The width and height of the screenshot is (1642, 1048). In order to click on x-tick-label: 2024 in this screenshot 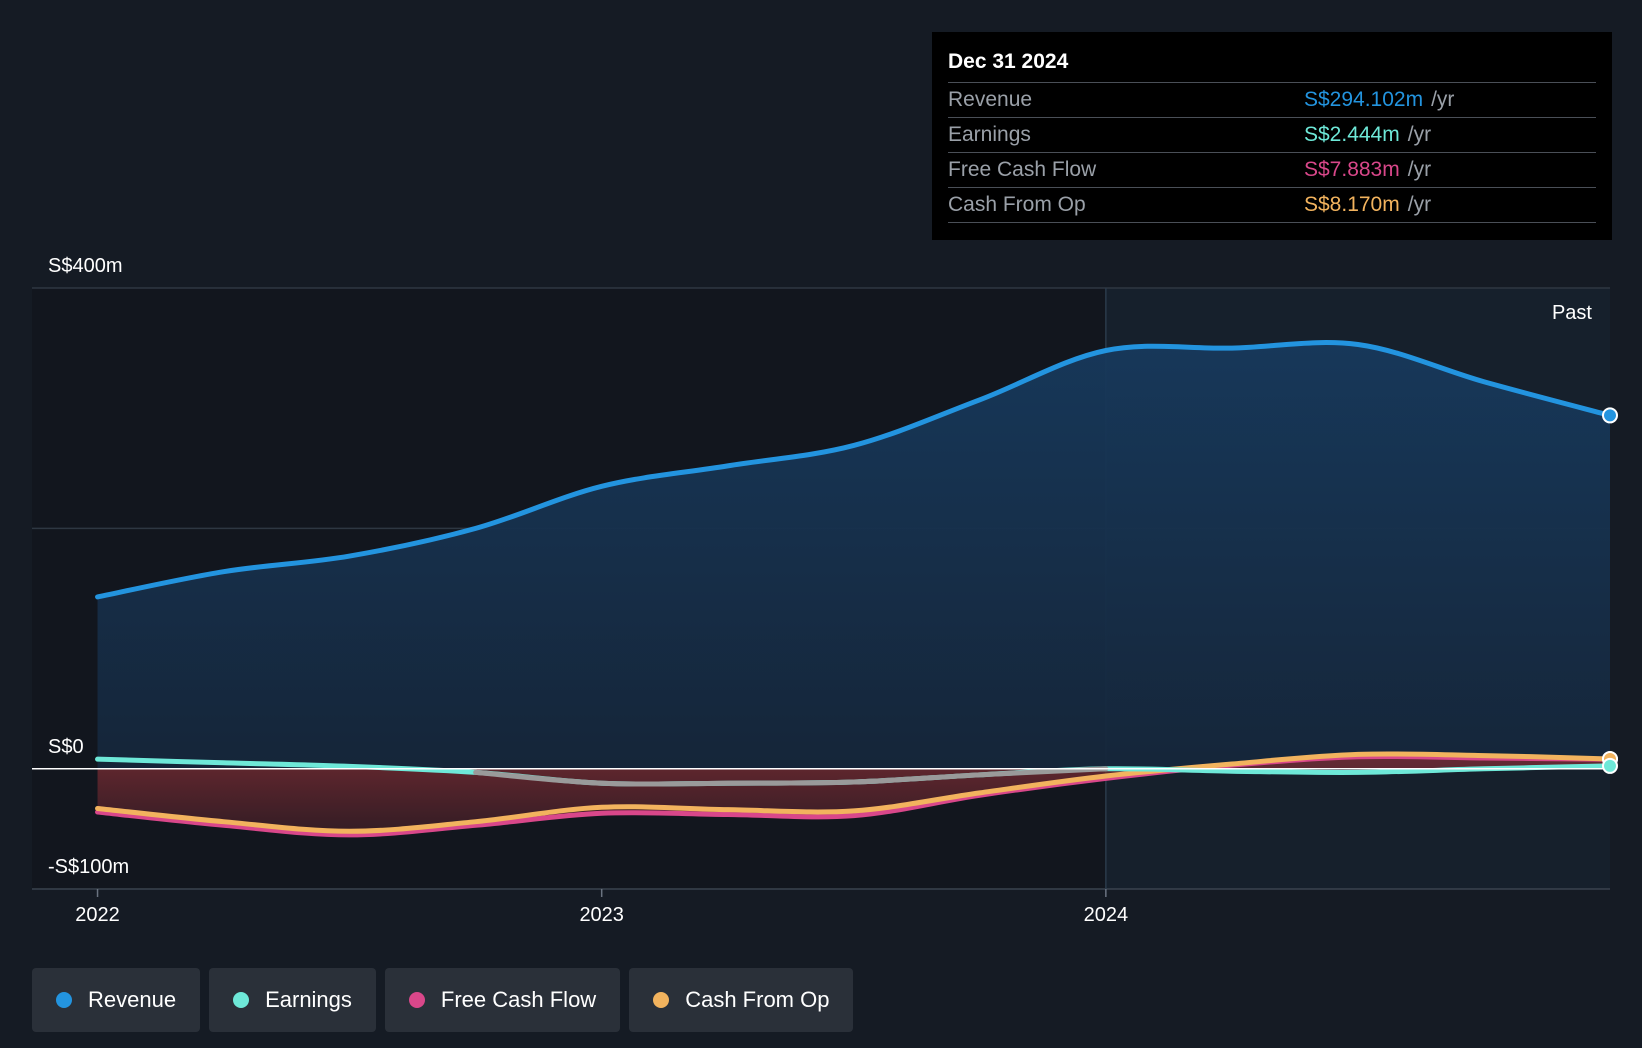, I will do `click(1106, 915)`.